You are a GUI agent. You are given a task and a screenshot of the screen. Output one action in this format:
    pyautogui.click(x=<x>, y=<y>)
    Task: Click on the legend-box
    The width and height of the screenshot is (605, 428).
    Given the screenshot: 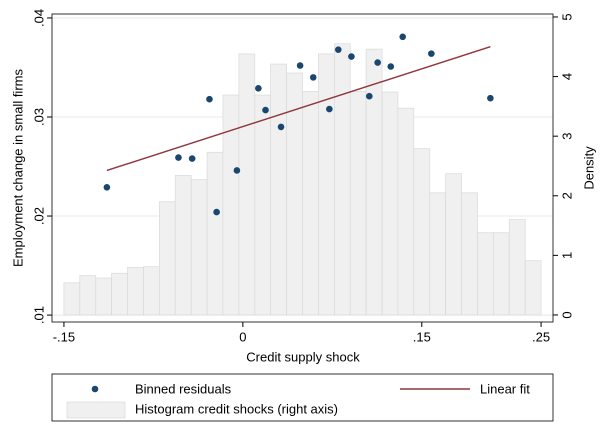 What is the action you would take?
    pyautogui.click(x=302, y=397)
    